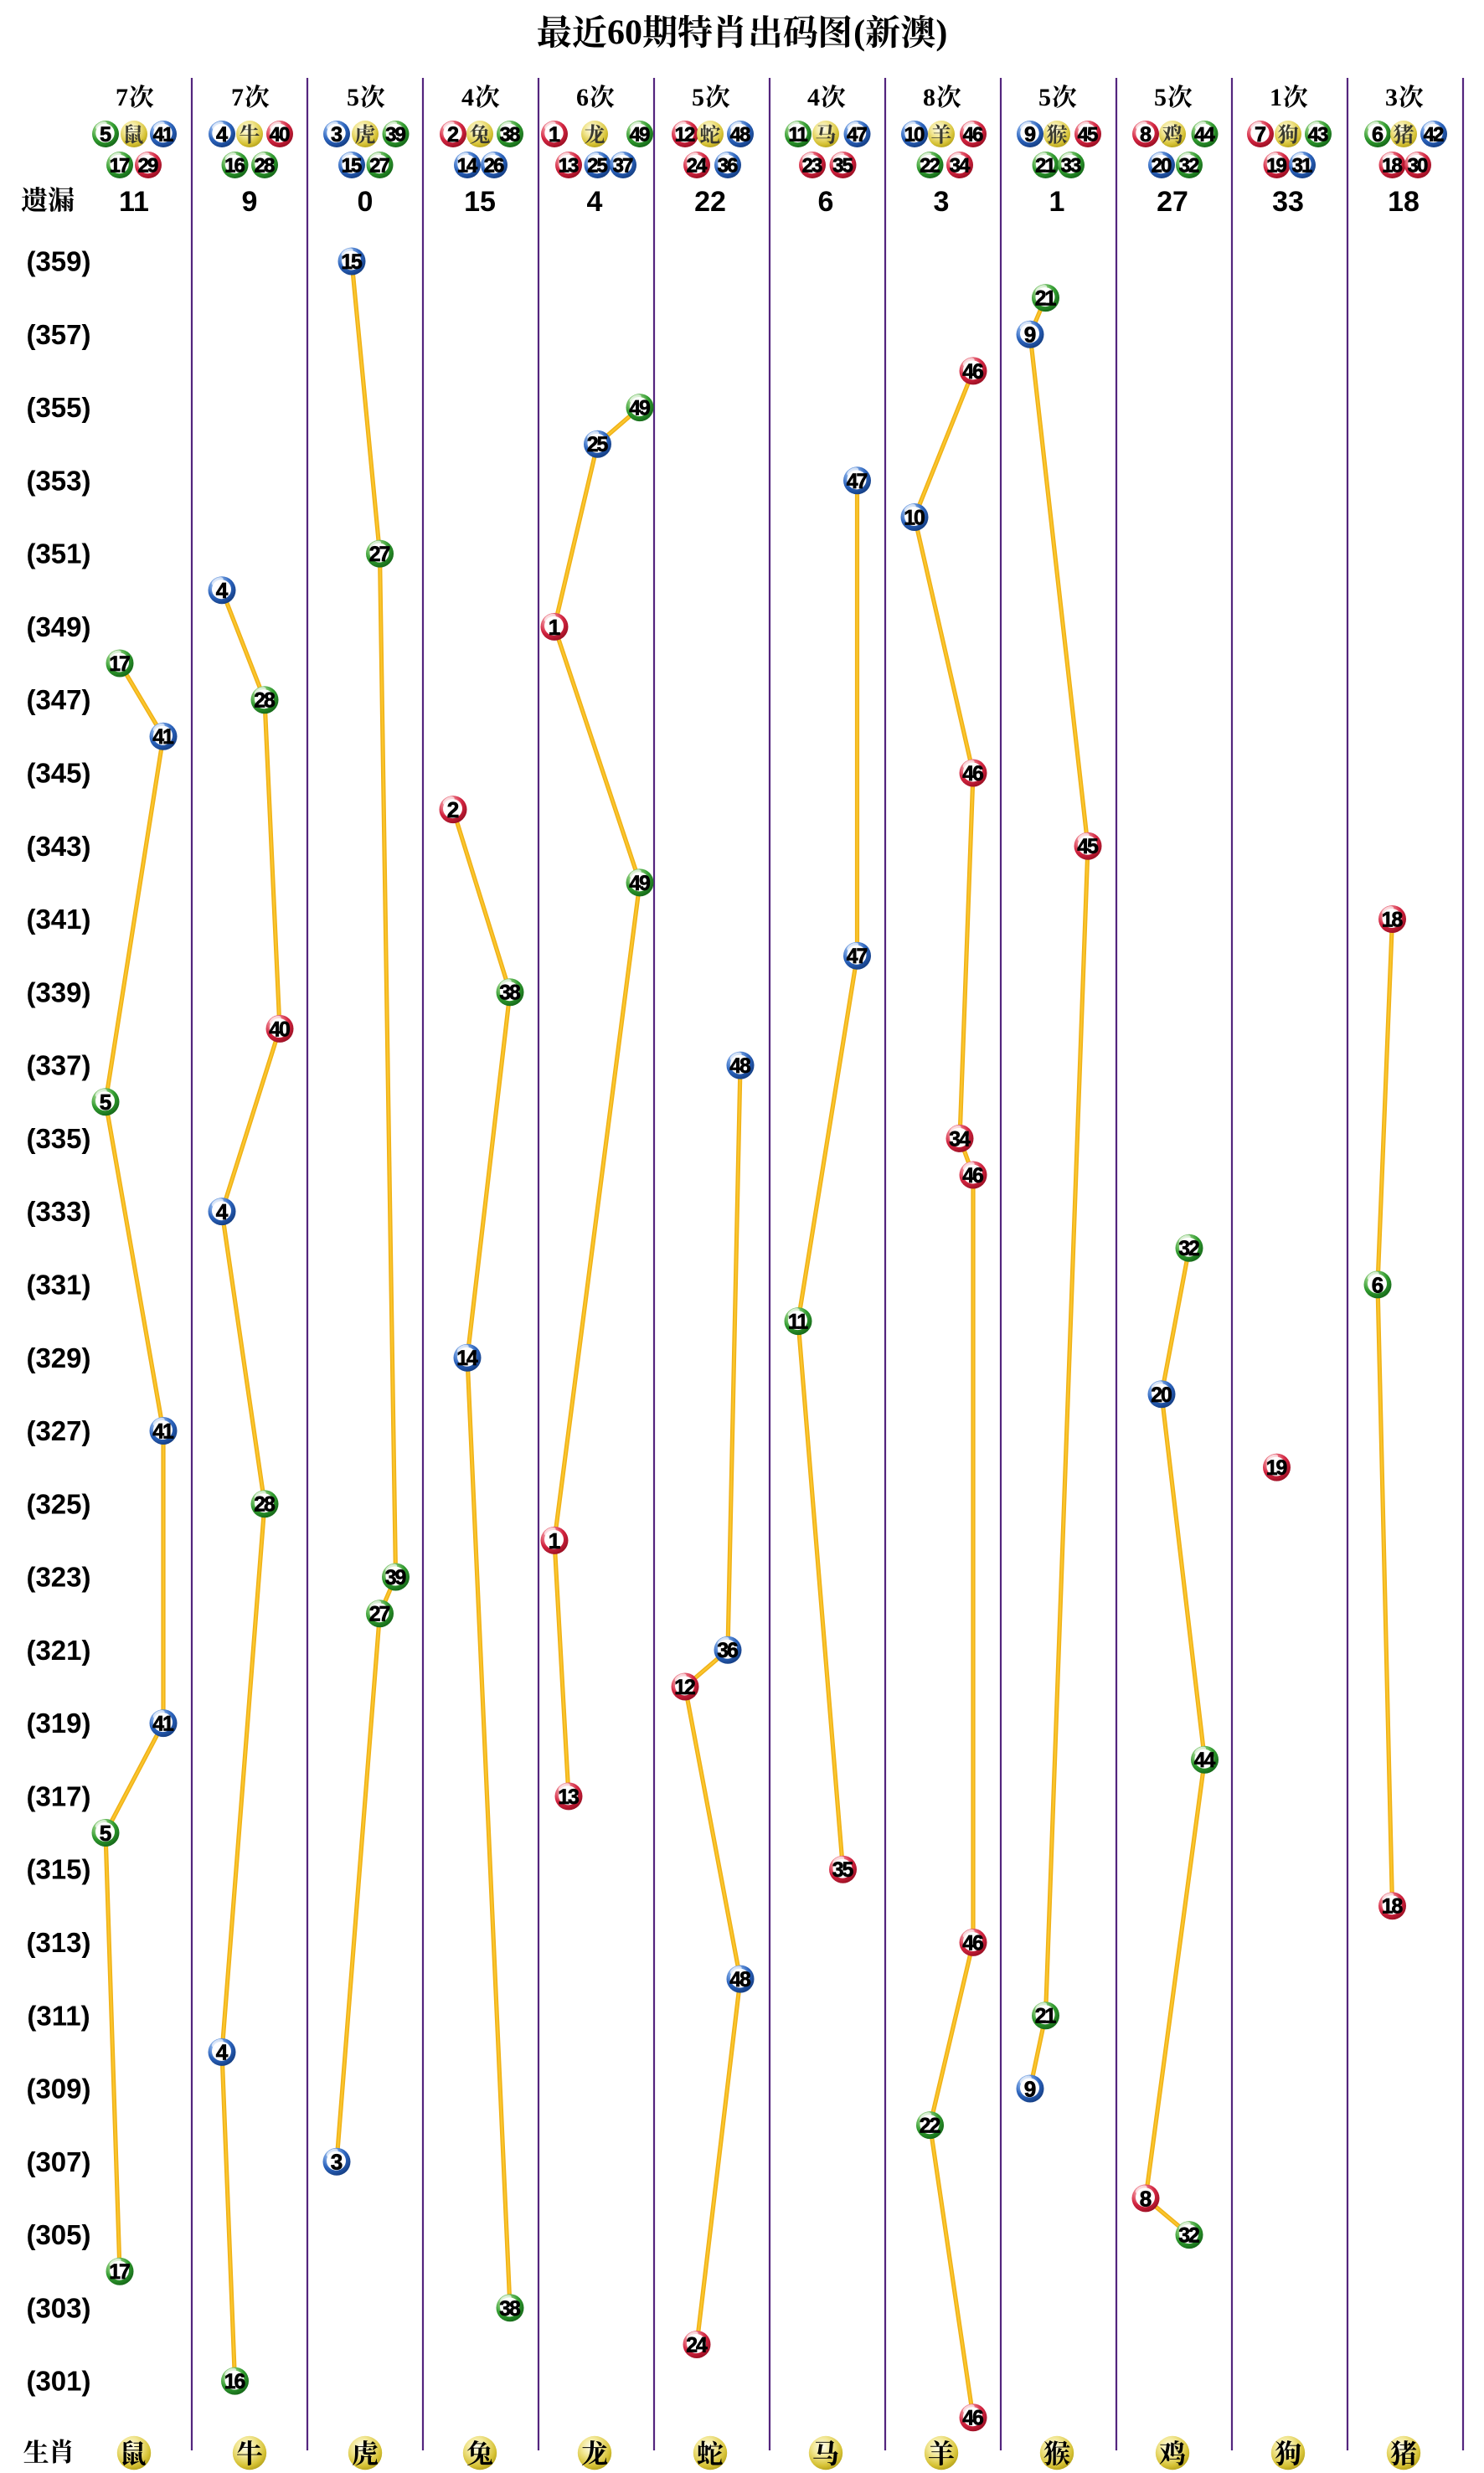 Image resolution: width=1484 pixels, height=2473 pixels. I want to click on svg-text: (301), so click(58, 2381).